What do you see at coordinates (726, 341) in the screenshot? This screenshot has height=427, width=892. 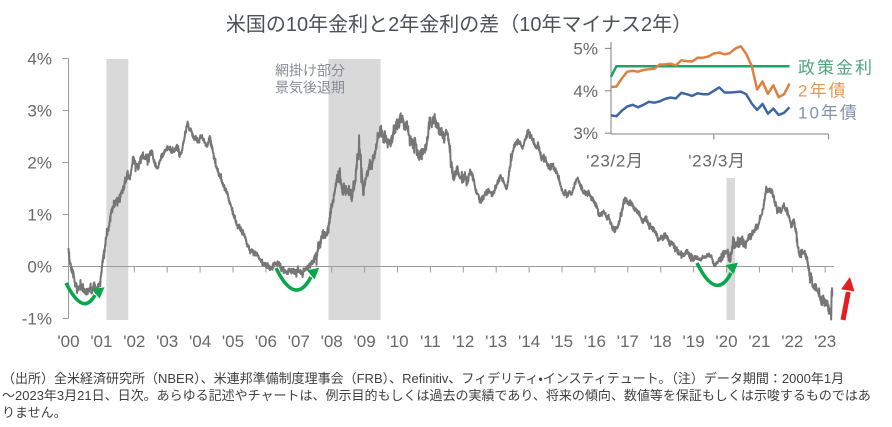 I see `svg-text: '20` at bounding box center [726, 341].